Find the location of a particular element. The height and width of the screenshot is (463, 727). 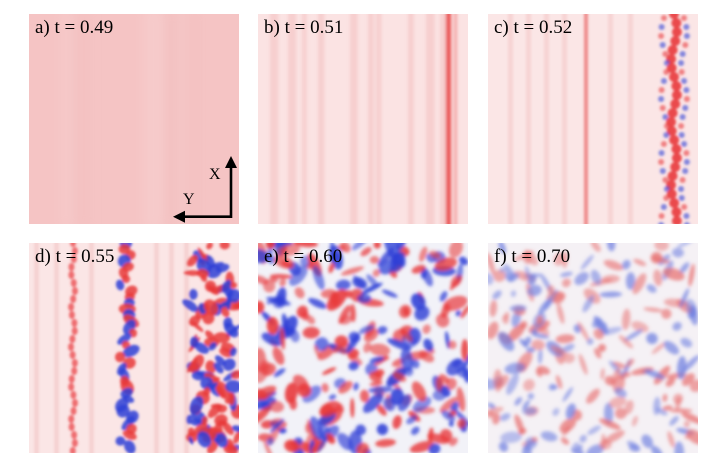

panel-d-field is located at coordinates (134, 348).